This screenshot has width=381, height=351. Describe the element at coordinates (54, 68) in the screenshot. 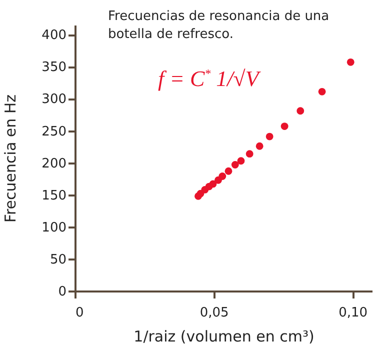

I see `y-tick-label: 350` at that location.